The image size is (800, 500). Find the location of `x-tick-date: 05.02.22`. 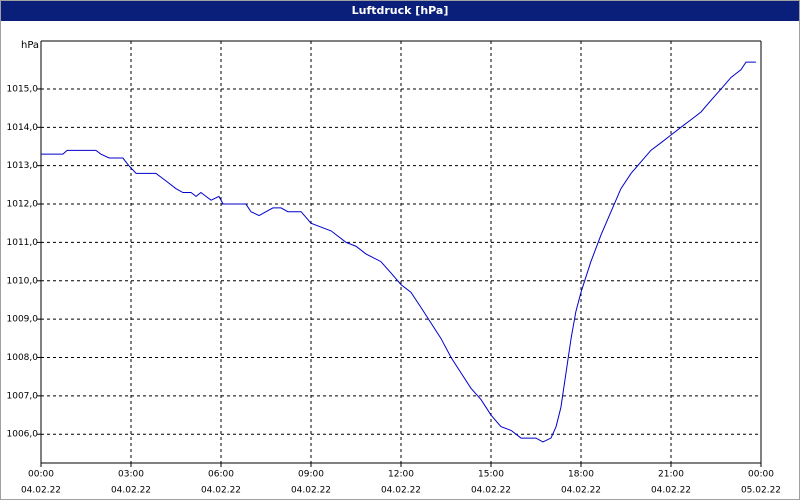

x-tick-date: 05.02.22 is located at coordinates (761, 491).